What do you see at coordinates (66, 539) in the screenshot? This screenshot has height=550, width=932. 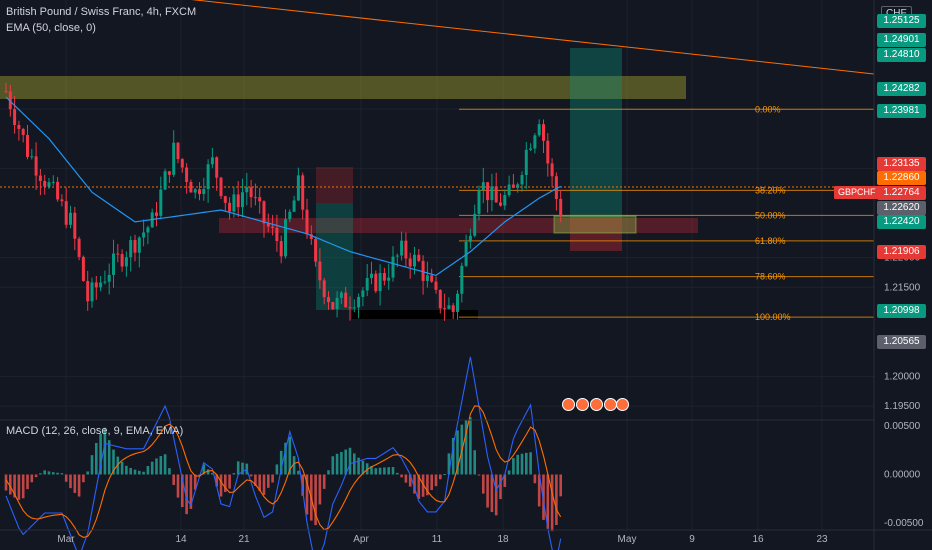 I see `time-tick-label: Mar` at bounding box center [66, 539].